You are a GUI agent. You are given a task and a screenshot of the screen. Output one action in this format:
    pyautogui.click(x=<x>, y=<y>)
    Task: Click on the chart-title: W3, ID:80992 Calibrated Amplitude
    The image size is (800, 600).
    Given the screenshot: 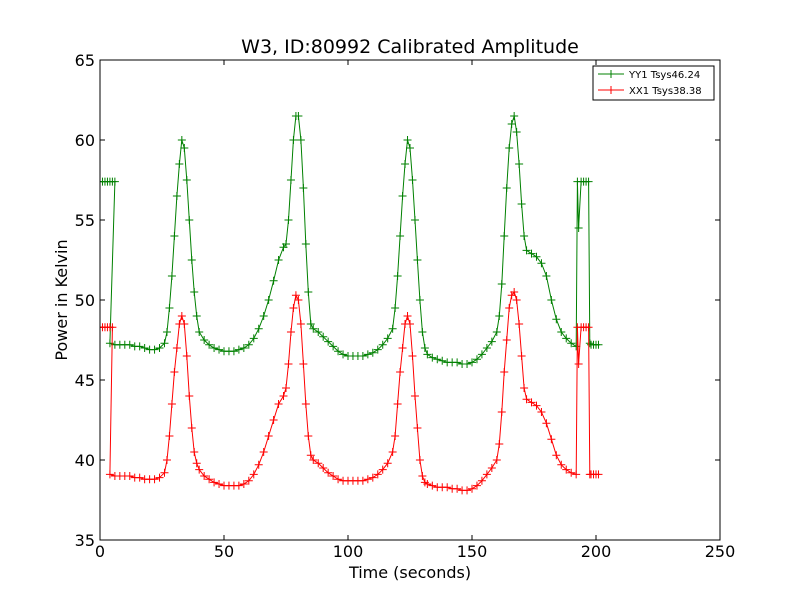 What is the action you would take?
    pyautogui.click(x=410, y=47)
    